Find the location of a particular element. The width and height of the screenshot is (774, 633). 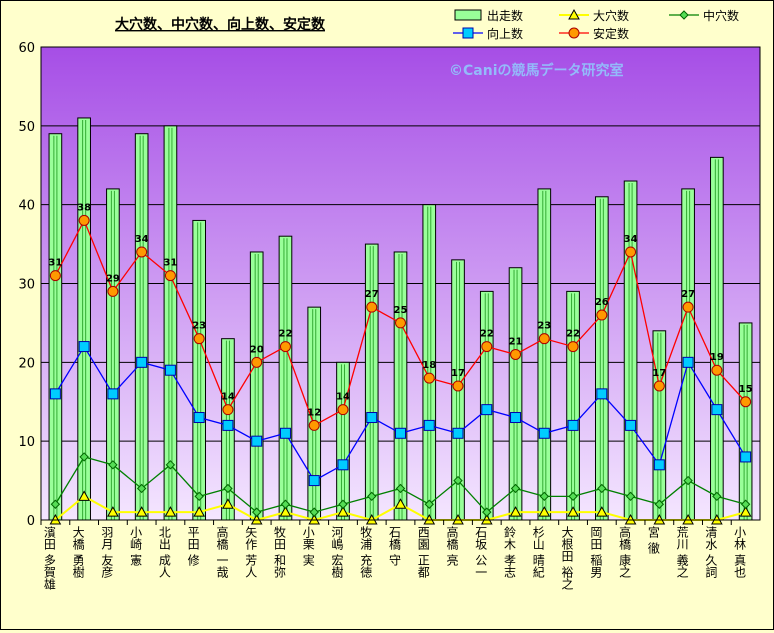

x-tick-label: 西園 正都 is located at coordinates (423, 552).